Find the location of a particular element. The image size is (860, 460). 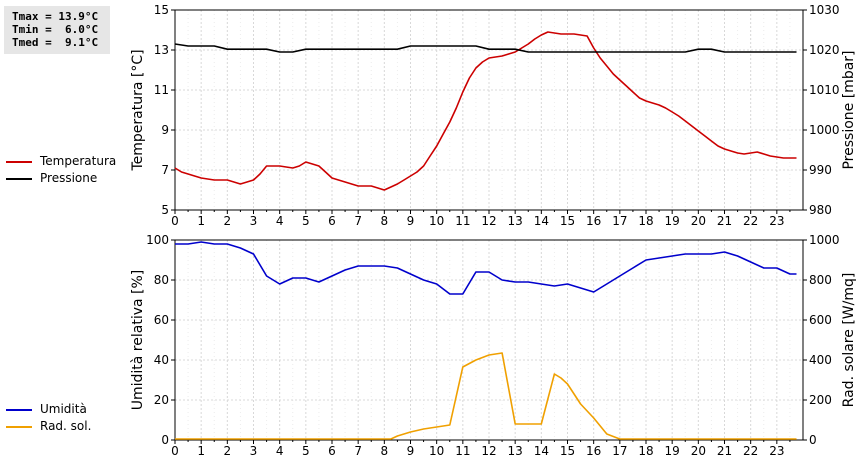

chart1-x-tick-label: 11 is located at coordinates (462, 221).